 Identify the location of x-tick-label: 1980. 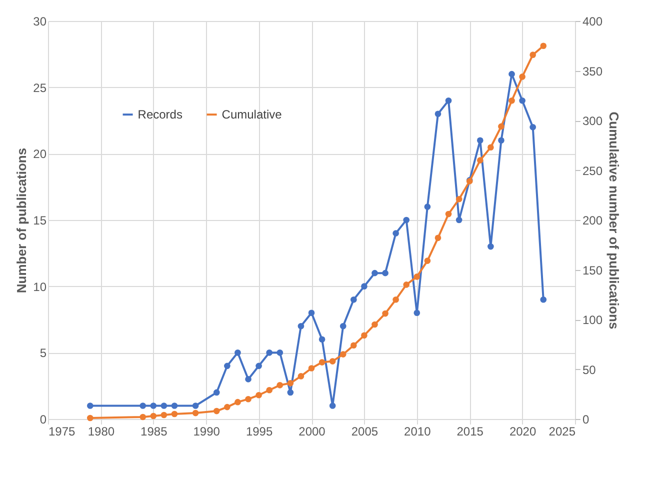
(101, 431).